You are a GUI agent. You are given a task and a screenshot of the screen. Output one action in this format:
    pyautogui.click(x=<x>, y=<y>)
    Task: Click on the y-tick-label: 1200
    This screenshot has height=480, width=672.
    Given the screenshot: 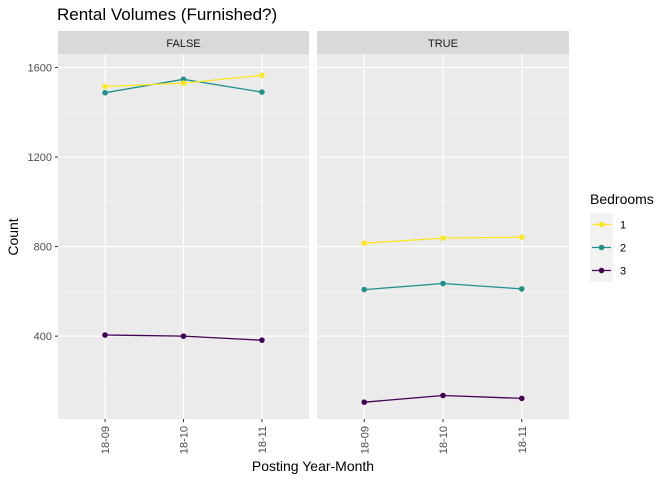 What is the action you would take?
    pyautogui.click(x=40, y=158)
    